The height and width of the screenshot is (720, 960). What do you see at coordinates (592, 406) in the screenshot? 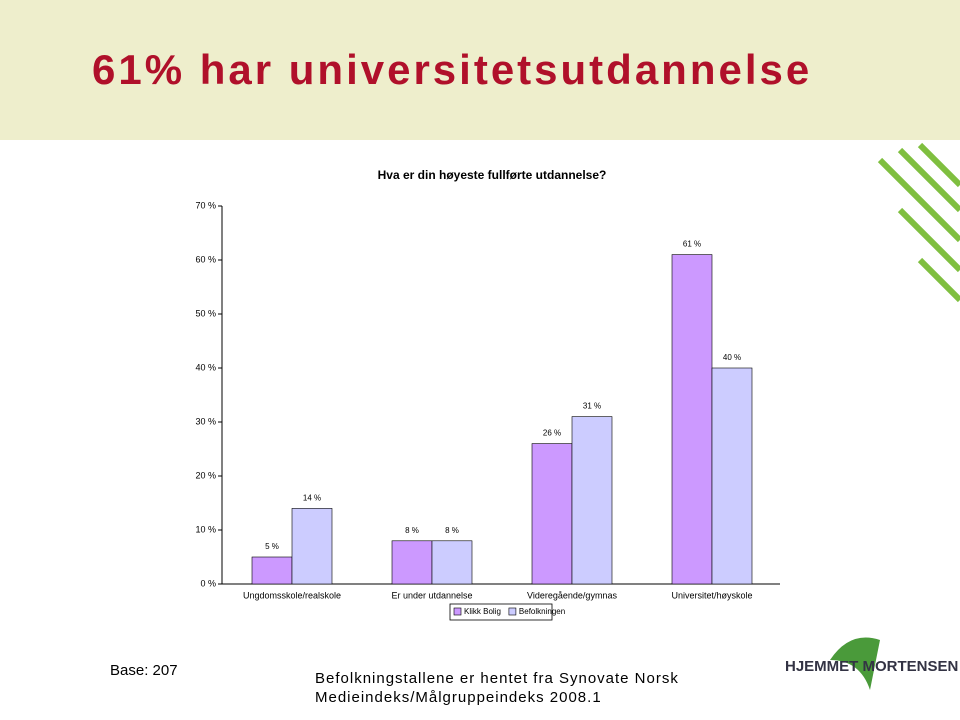
I see `value-label: 31 %` at bounding box center [592, 406].